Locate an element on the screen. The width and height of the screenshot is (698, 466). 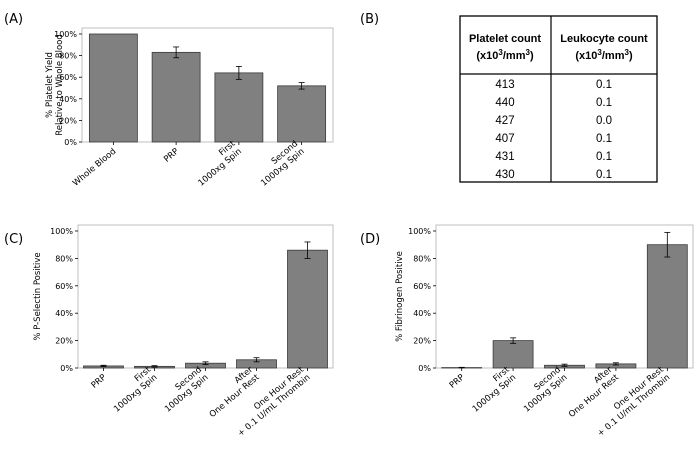
x-category-label: Whole Blood is located at coordinates (94, 168).